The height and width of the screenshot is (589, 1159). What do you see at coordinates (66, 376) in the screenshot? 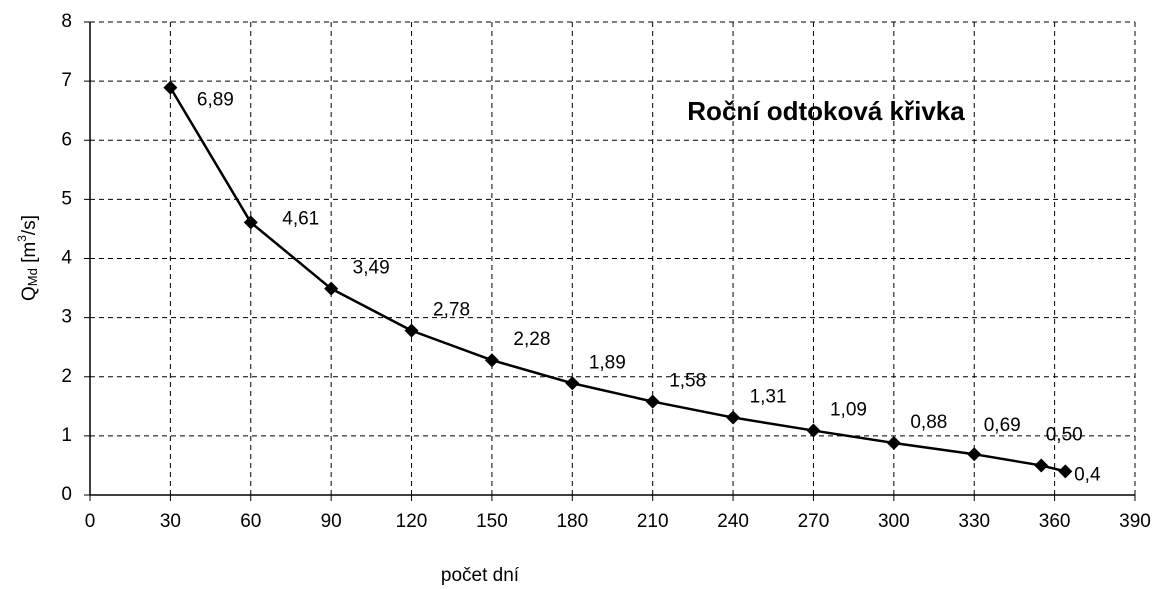
I see `y-tick-label: 2` at bounding box center [66, 376].